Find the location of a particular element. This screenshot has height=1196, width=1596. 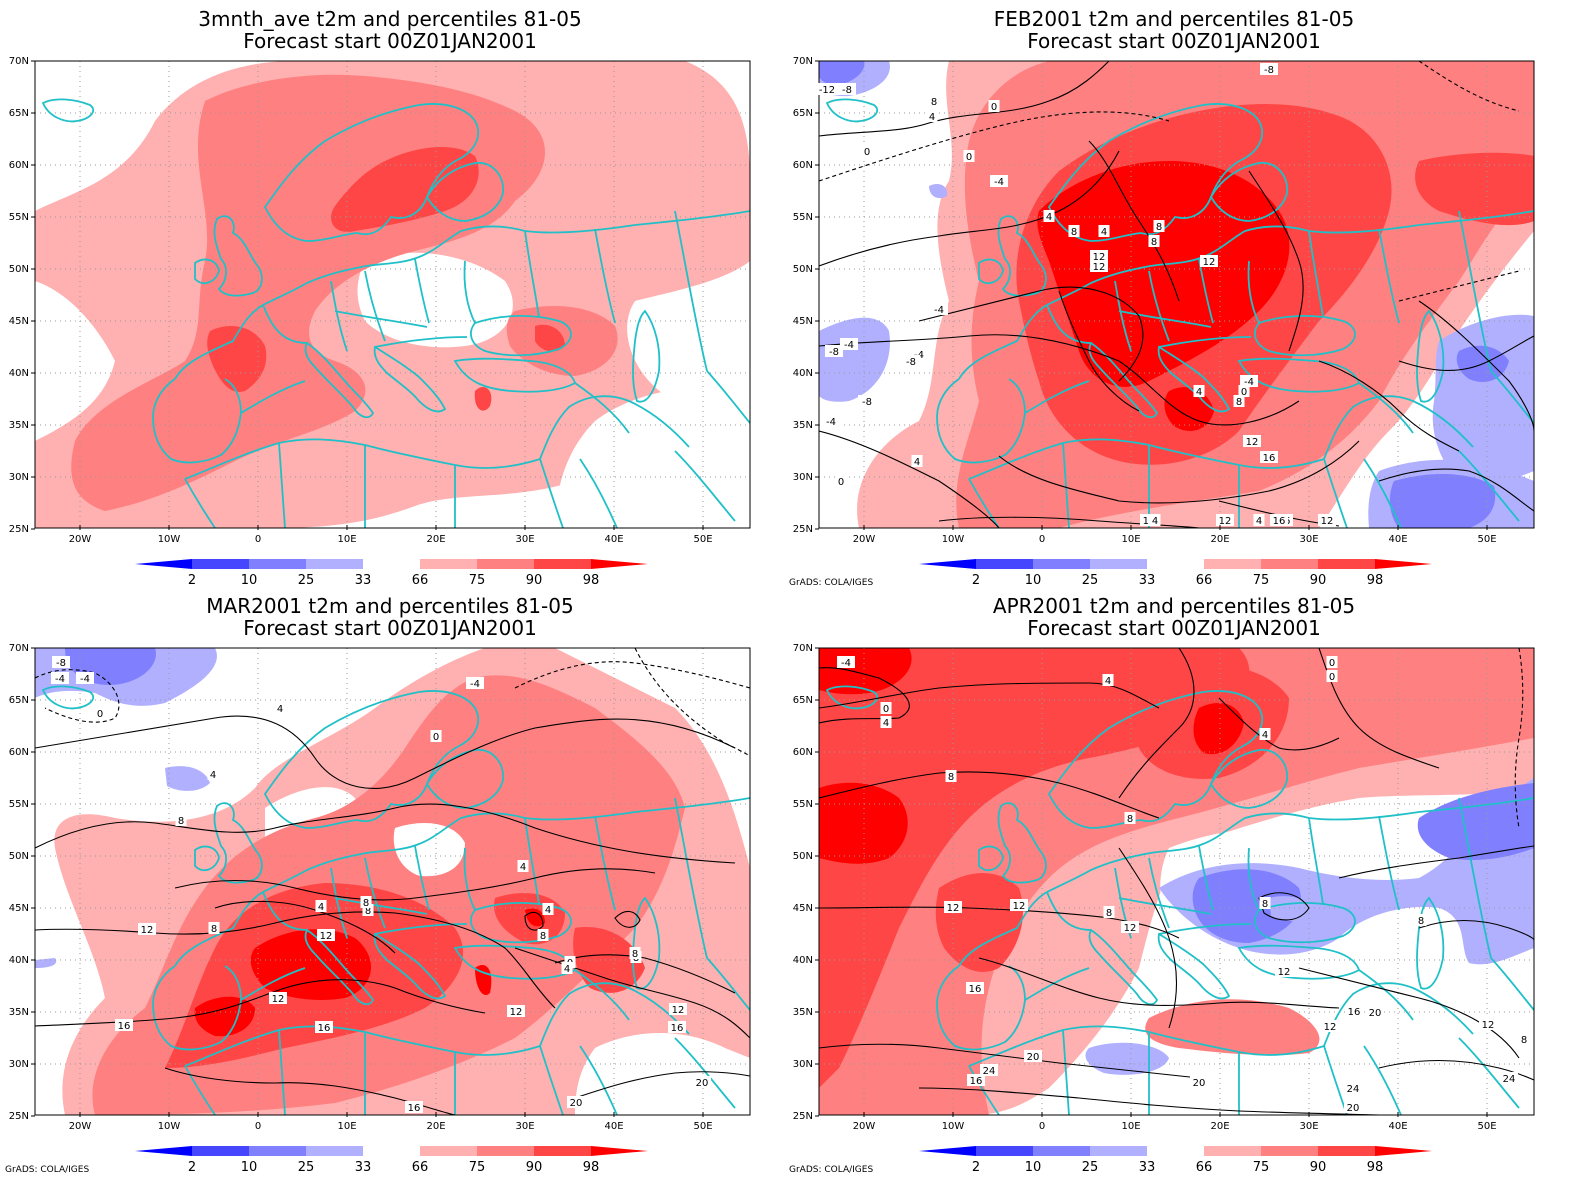

lon-tick-label: 10E is located at coordinates (346, 1126).